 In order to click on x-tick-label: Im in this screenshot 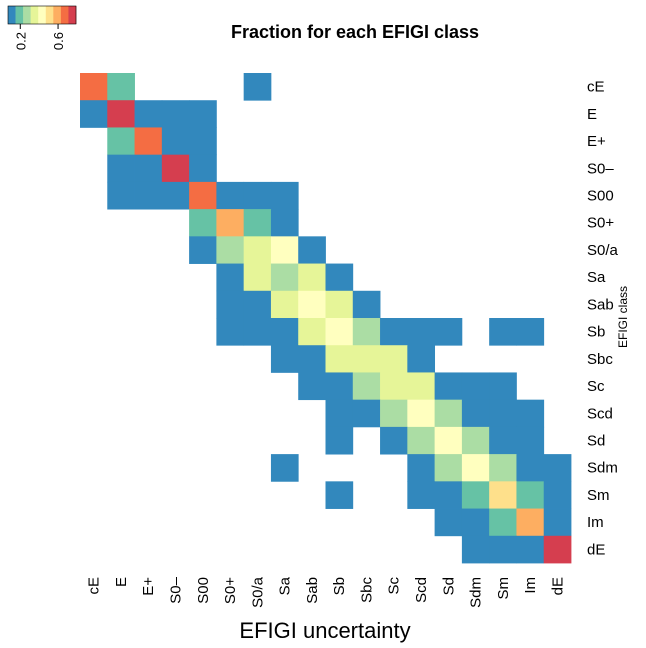, I will do `click(530, 585)`.